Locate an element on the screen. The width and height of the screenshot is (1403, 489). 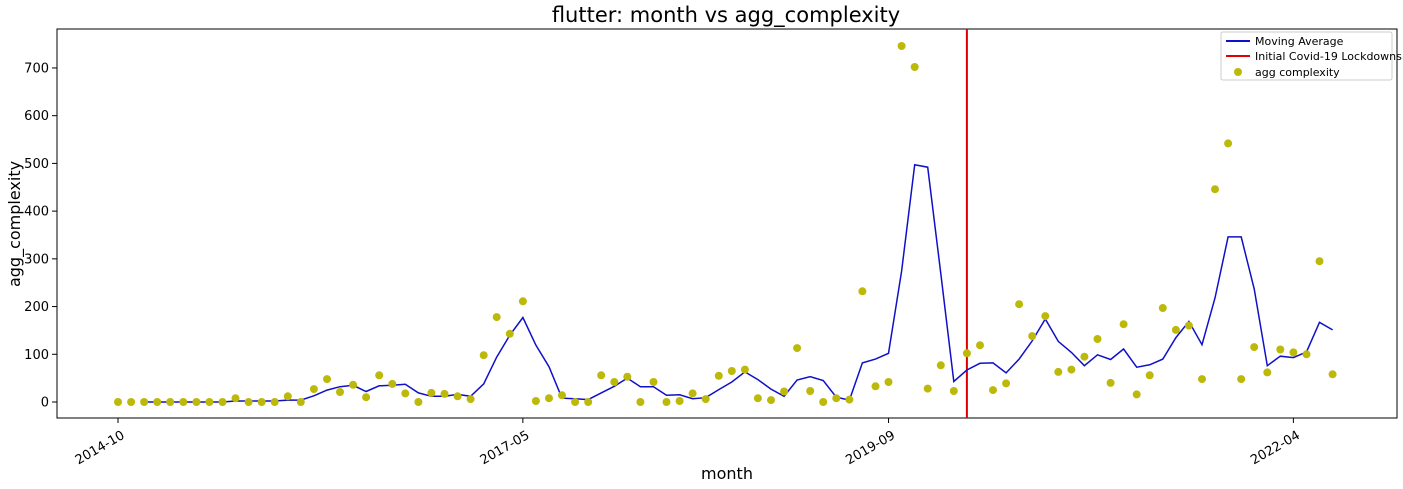
x-tick-label: 2022-04 is located at coordinates (1275, 448).